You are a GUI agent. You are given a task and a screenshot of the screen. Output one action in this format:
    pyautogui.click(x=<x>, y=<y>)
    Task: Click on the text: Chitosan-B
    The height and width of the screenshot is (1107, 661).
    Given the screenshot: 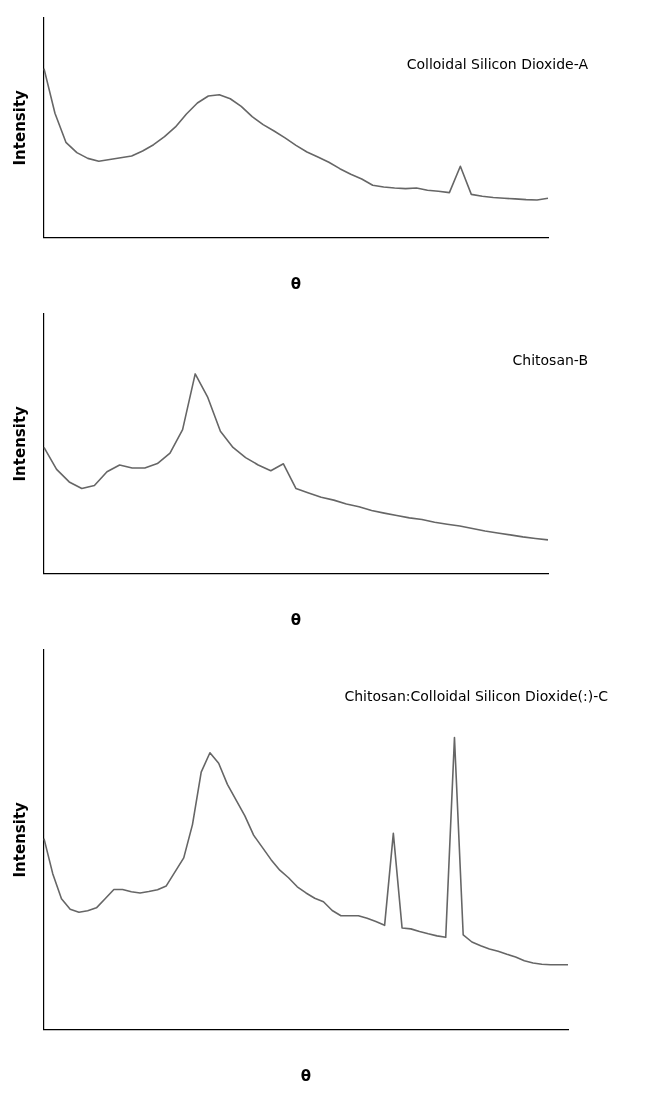 What is the action you would take?
    pyautogui.click(x=550, y=359)
    